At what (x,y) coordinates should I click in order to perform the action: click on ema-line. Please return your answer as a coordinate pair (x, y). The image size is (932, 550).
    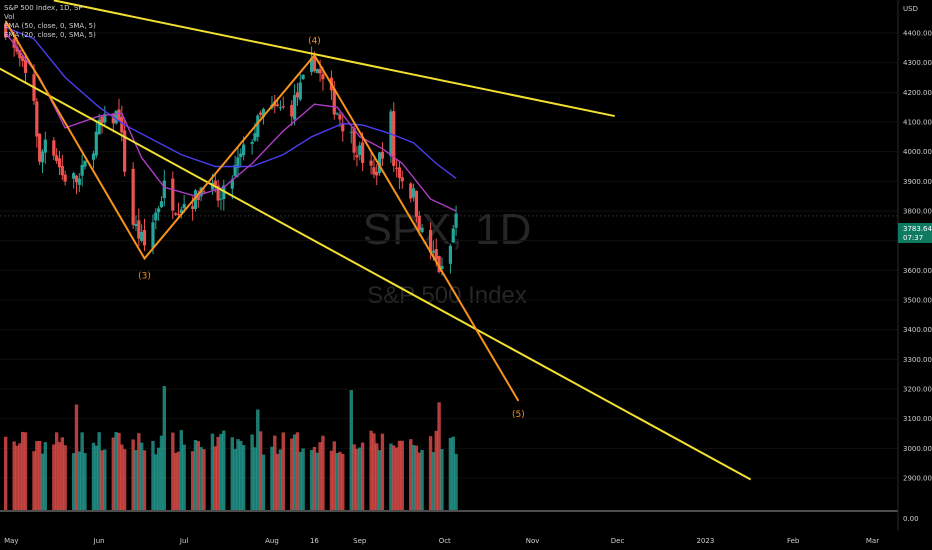
    Looking at the image, I should click on (231, 102).